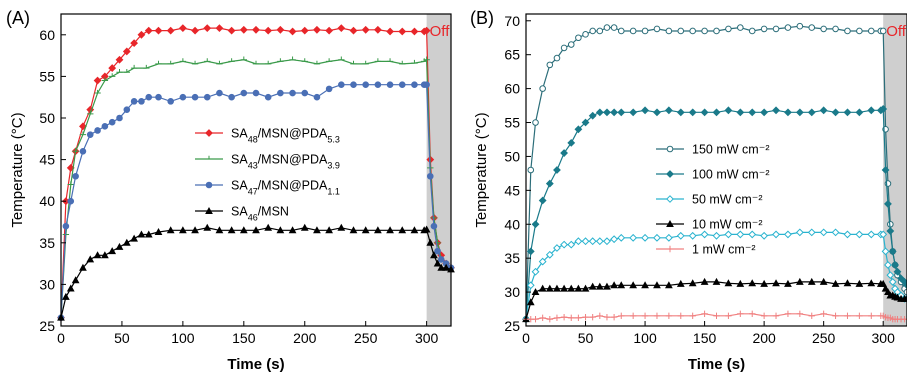  I want to click on x-tick-label: 100, so click(645, 338).